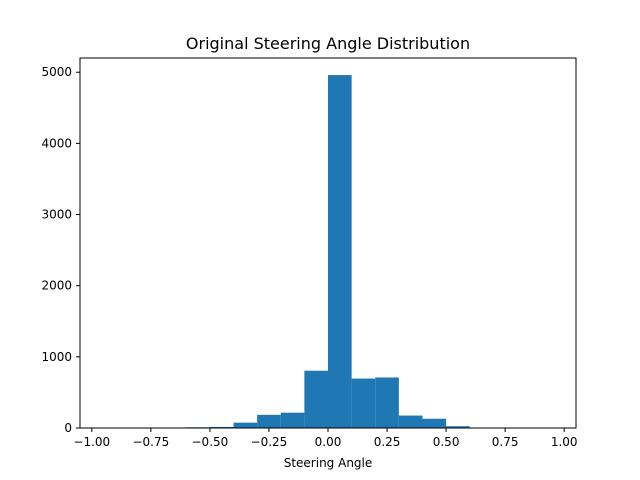 The height and width of the screenshot is (480, 640). I want to click on x-axis-ticks: −1.00 −0.75 −0.50 −0.25 0.00 0.25 0.50 0.75 1.00, so click(325, 438).